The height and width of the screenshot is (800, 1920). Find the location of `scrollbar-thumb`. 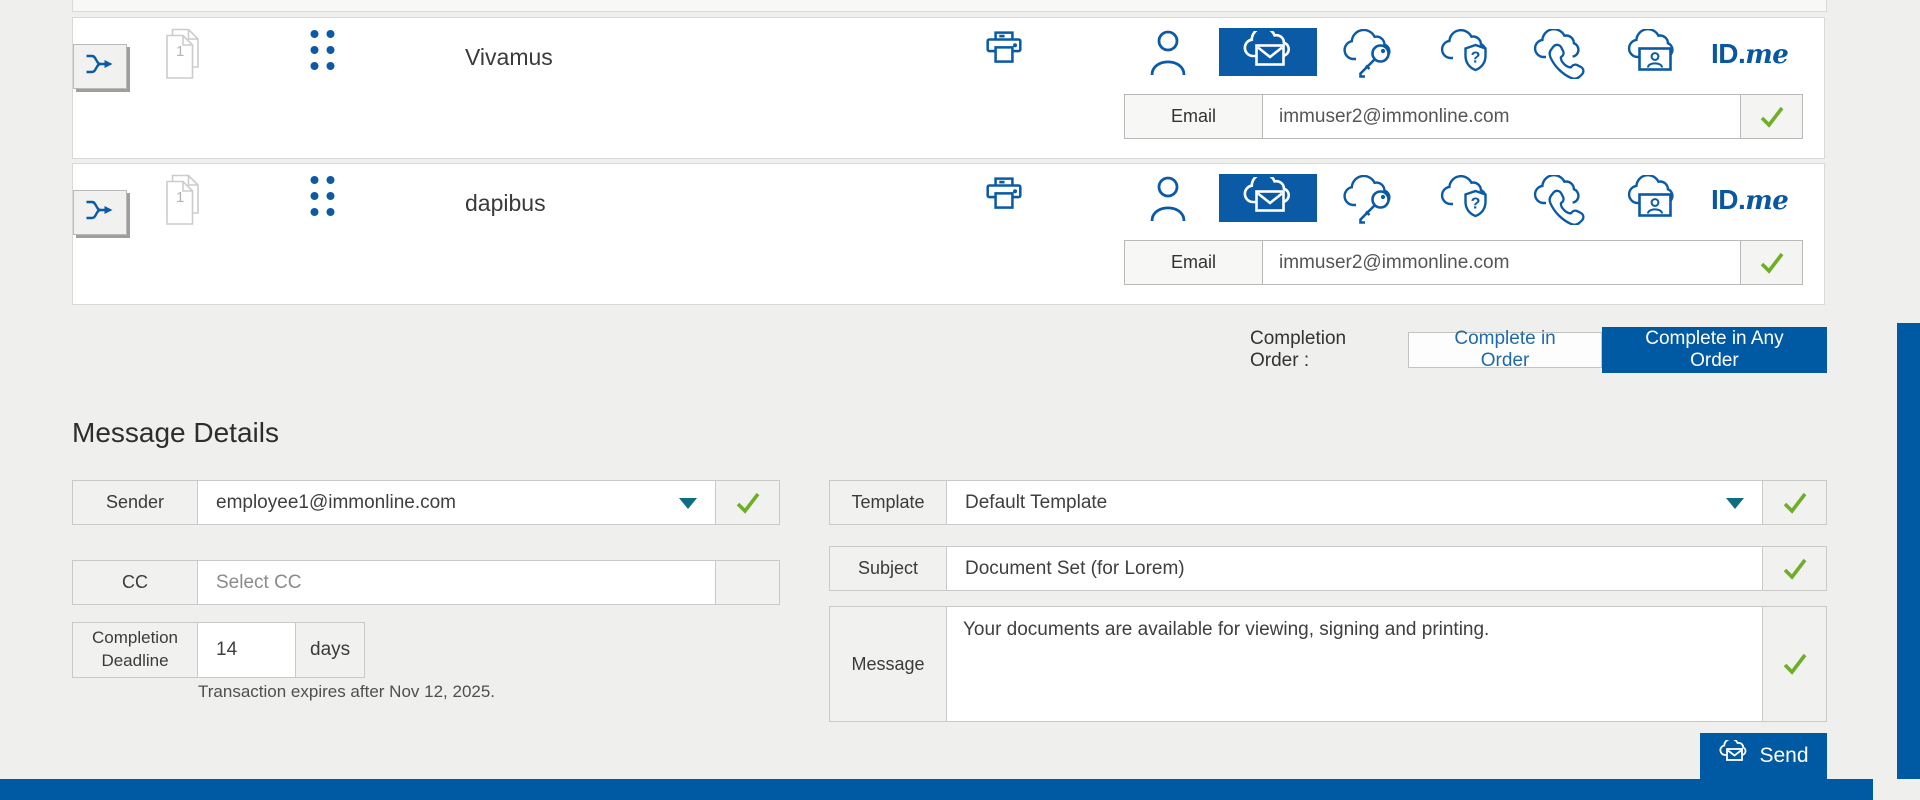

scrollbar-thumb is located at coordinates (1908, 551).